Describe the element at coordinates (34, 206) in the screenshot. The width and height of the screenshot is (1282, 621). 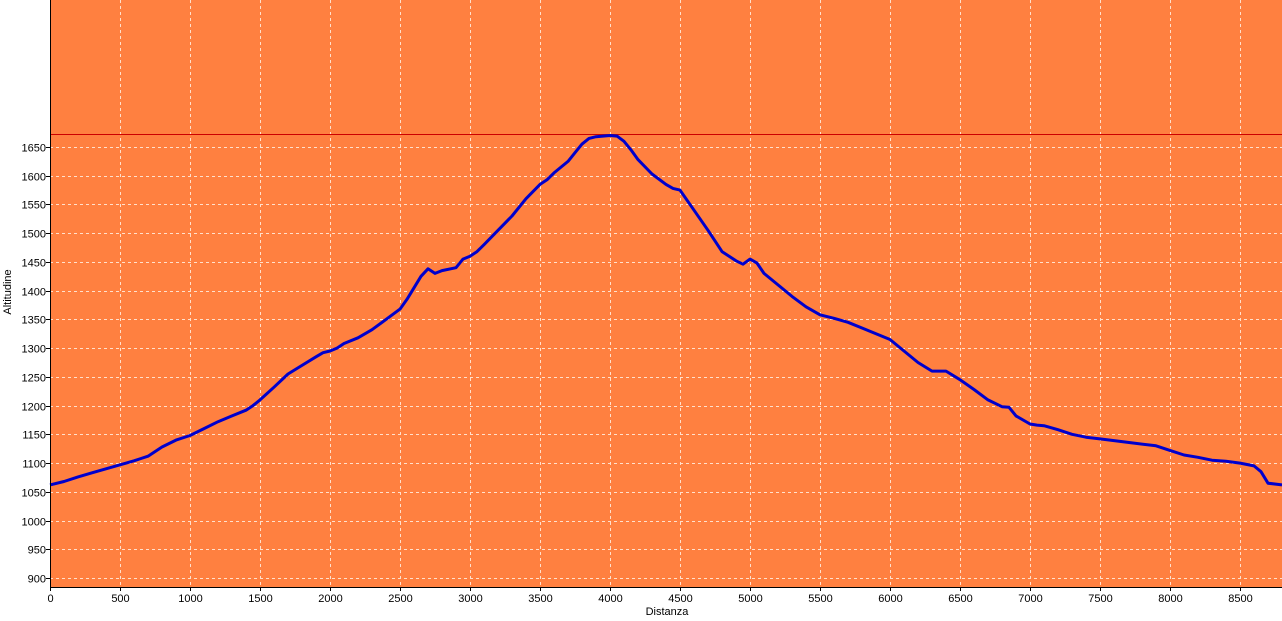
I see `y-tick-label: 1550` at that location.